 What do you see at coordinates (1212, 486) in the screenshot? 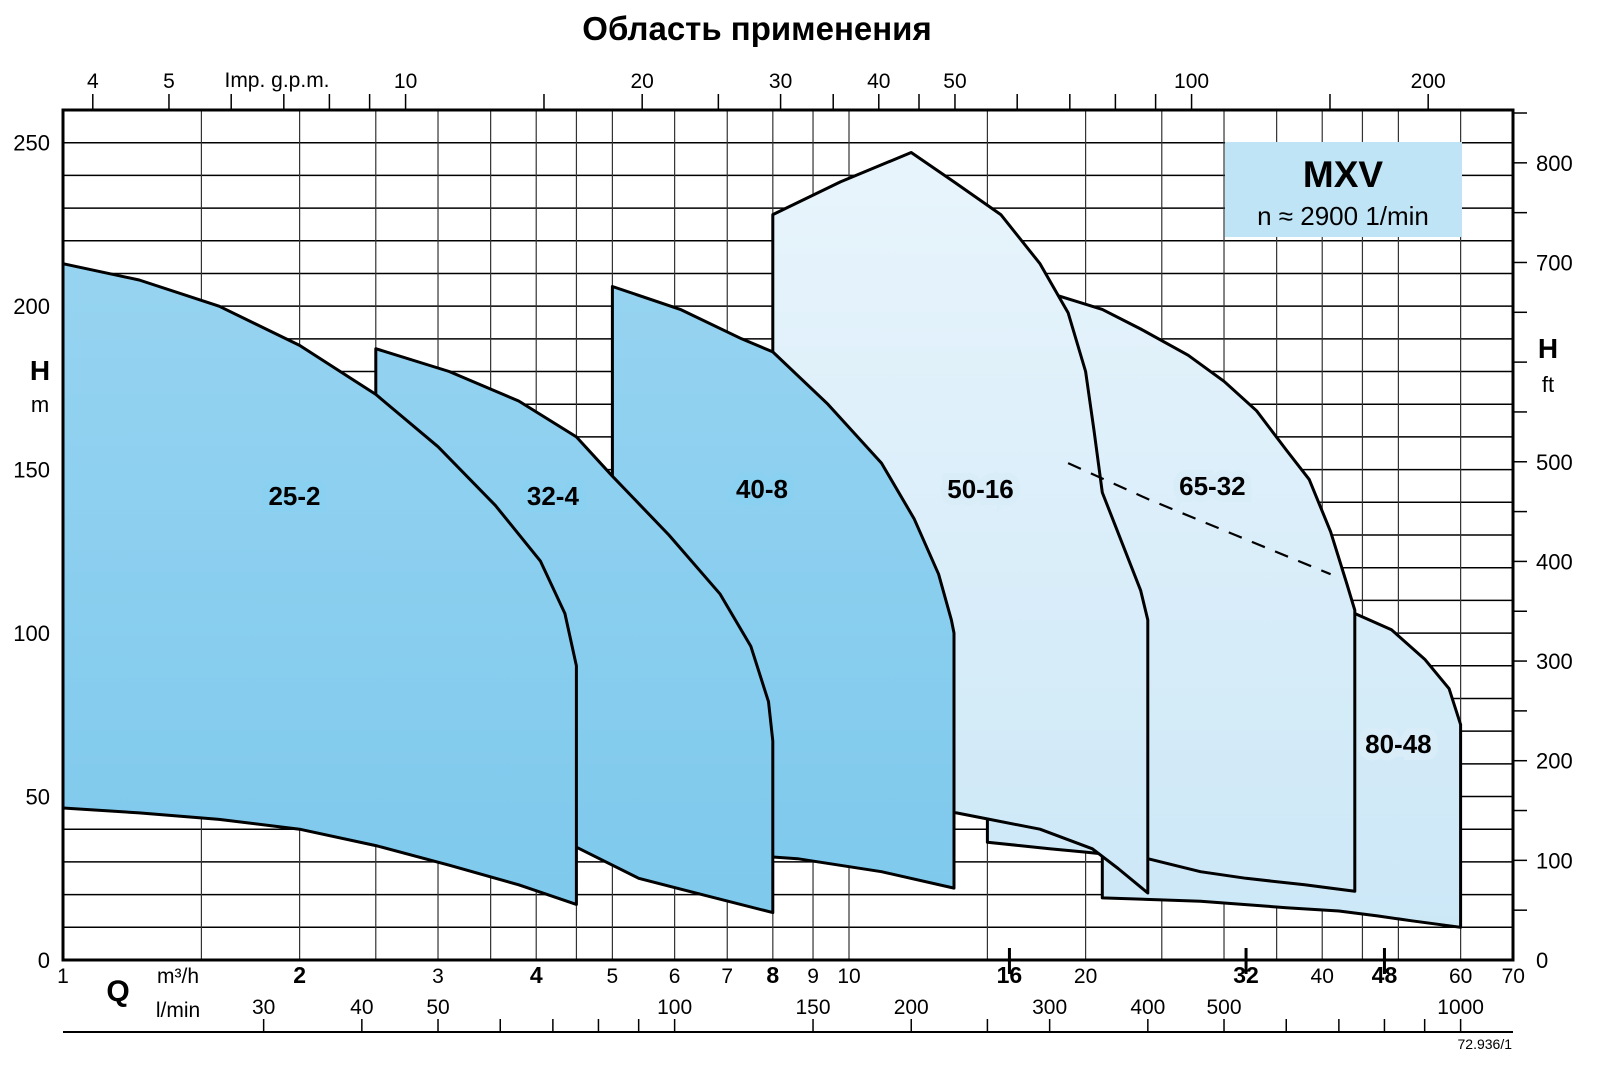
I see `region-label-65-32: 65-32` at bounding box center [1212, 486].